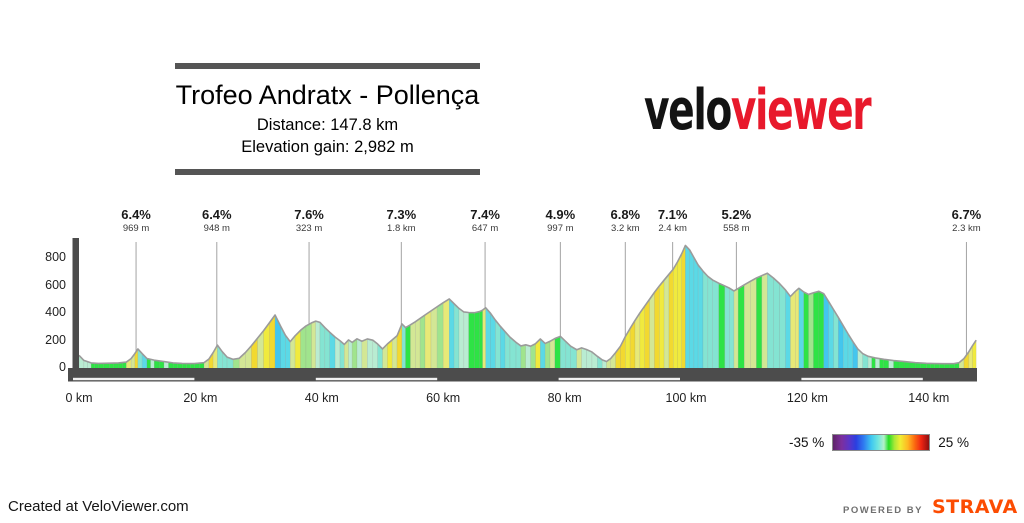 Image resolution: width=1024 pixels, height=523 pixels. What do you see at coordinates (560, 228) in the screenshot?
I see `climb-length-label: 997 m` at bounding box center [560, 228].